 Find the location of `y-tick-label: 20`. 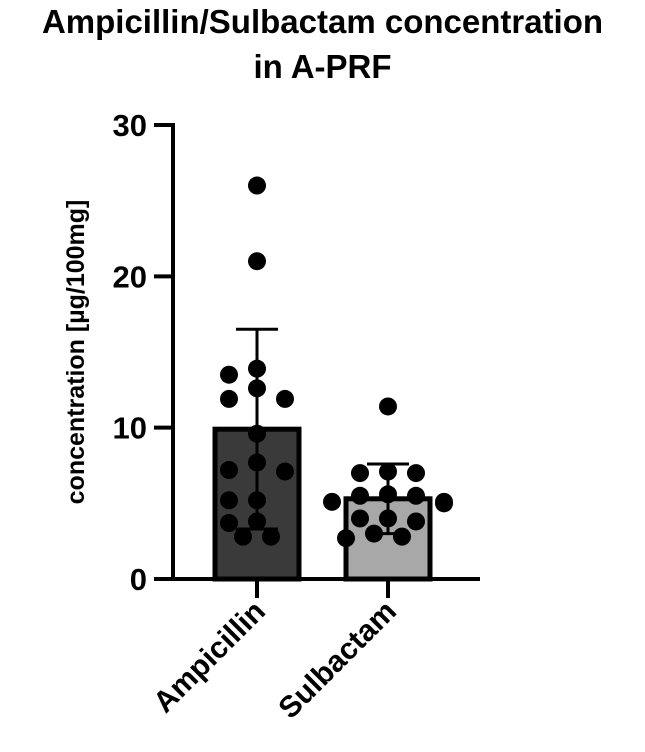

y-tick-label: 20 is located at coordinates (130, 276).